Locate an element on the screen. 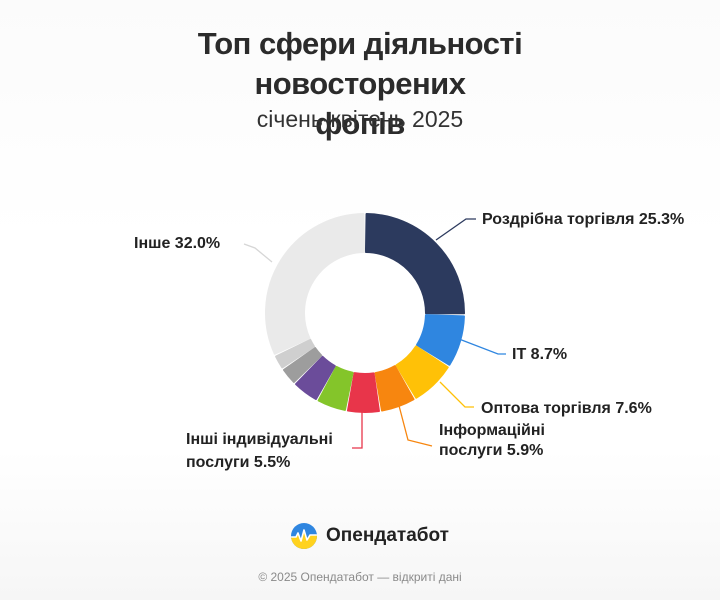 This screenshot has height=600, width=720. label-info-services-line1: Інформаційні is located at coordinates (492, 430).